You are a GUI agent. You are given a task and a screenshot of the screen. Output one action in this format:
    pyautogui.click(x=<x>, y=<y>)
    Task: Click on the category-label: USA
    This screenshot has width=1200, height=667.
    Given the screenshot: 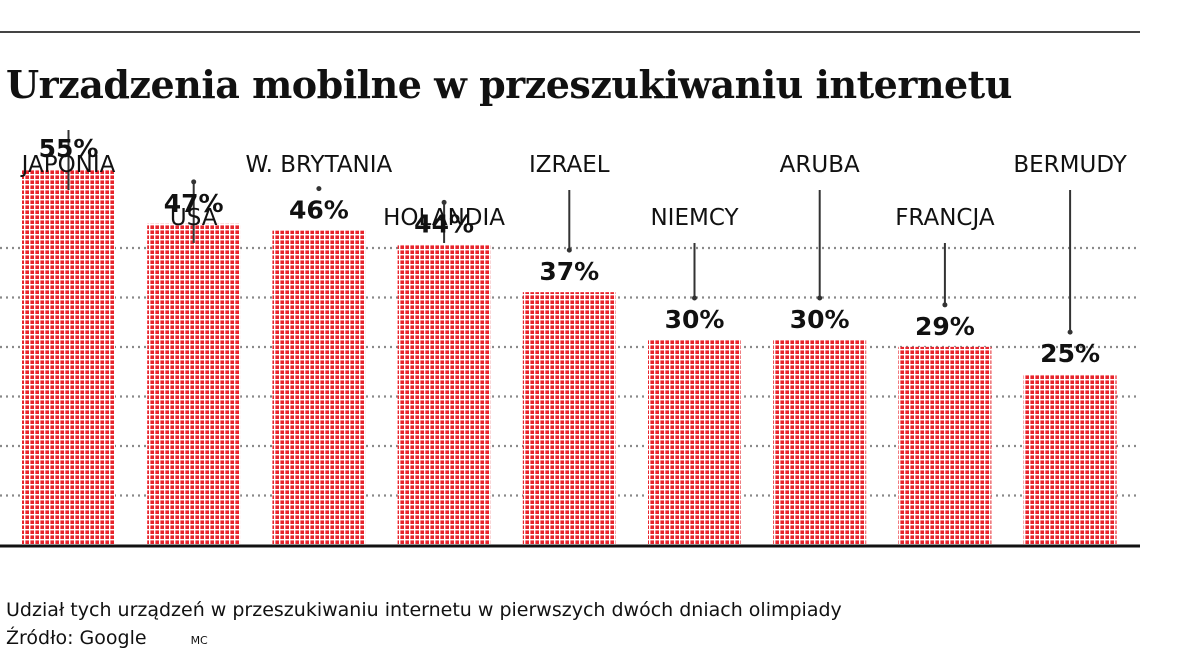 What is the action you would take?
    pyautogui.click(x=194, y=218)
    